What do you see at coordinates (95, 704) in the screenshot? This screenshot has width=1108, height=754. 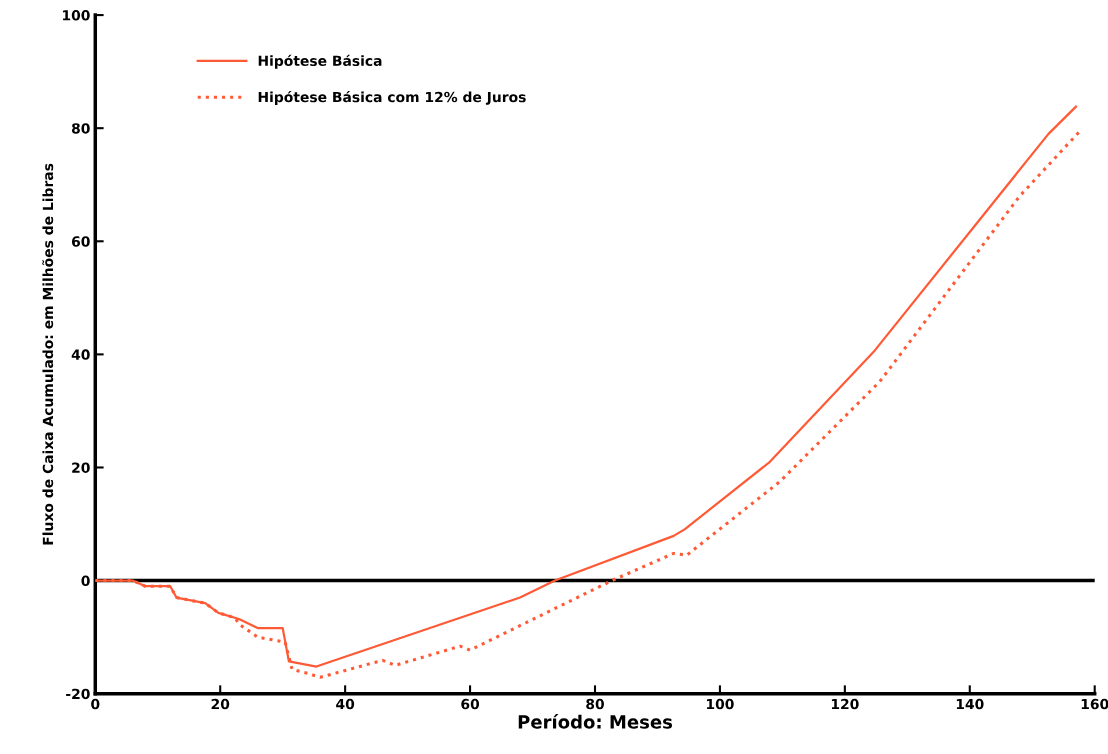 I see `x-tick-label: 0` at bounding box center [95, 704].